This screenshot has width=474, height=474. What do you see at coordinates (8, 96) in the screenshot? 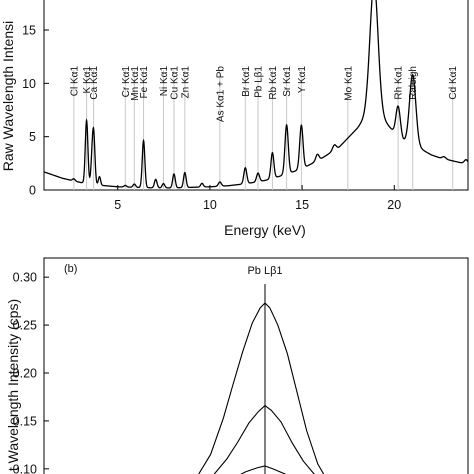
I see `y-axis-title-panel-a: Raw Wavelength Intensi` at bounding box center [8, 96].